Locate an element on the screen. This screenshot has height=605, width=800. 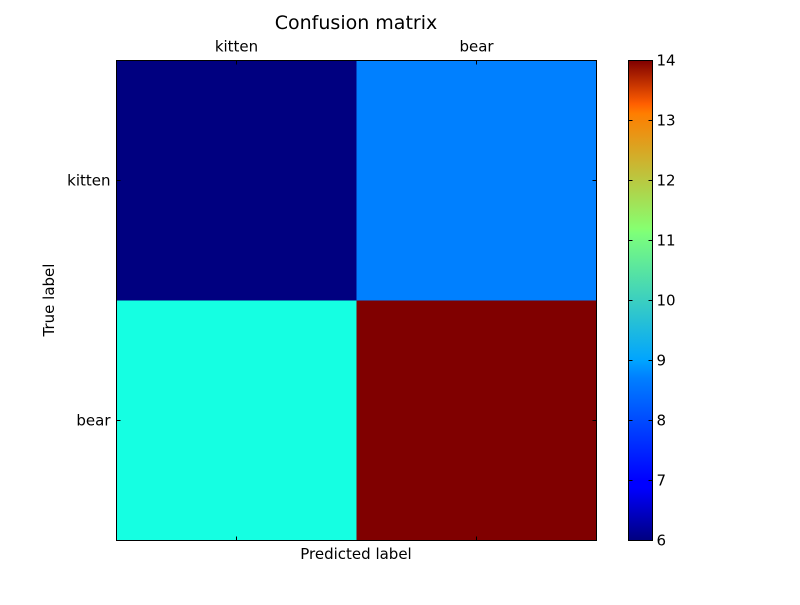
colorbar-tick-label: 8 is located at coordinates (662, 421).